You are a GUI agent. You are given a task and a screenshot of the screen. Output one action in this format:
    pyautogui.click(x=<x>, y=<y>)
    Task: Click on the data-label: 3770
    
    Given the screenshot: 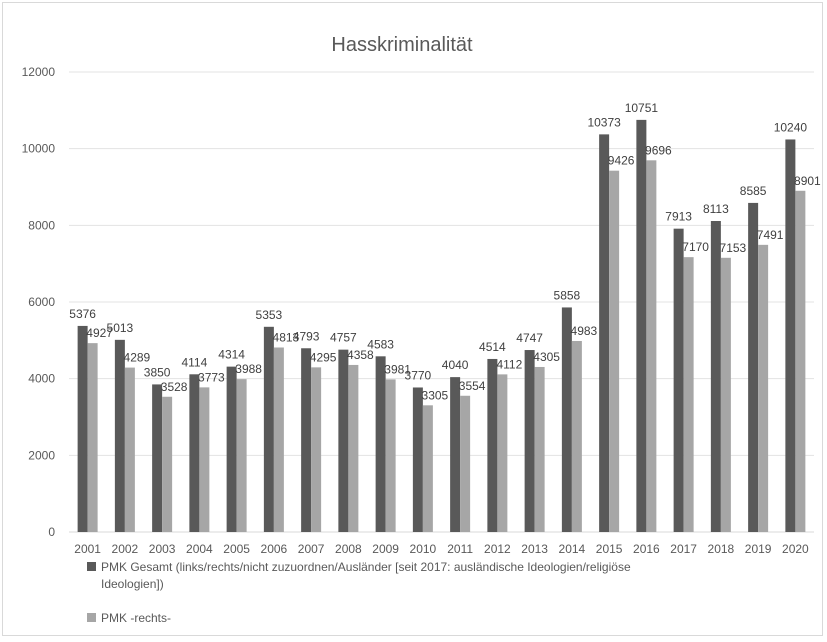 What is the action you would take?
    pyautogui.click(x=418, y=375)
    